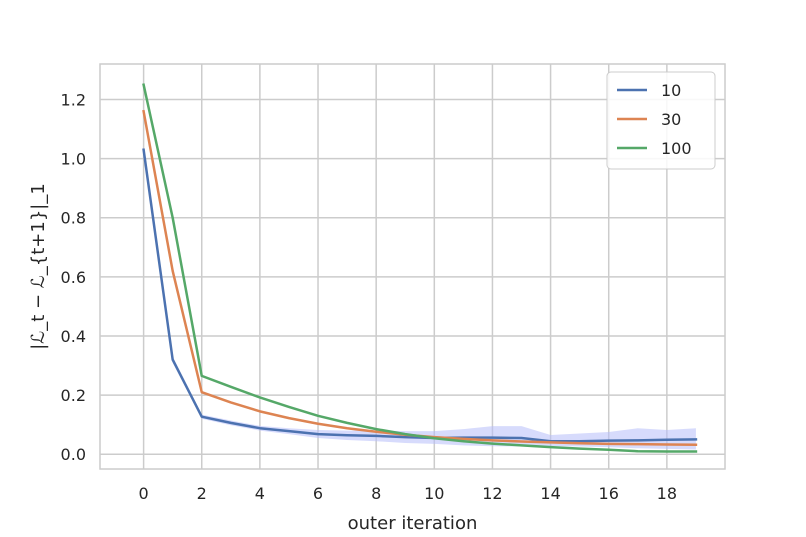 The height and width of the screenshot is (537, 806). What do you see at coordinates (73, 99) in the screenshot?
I see `y-tick-label: 1.2` at bounding box center [73, 99].